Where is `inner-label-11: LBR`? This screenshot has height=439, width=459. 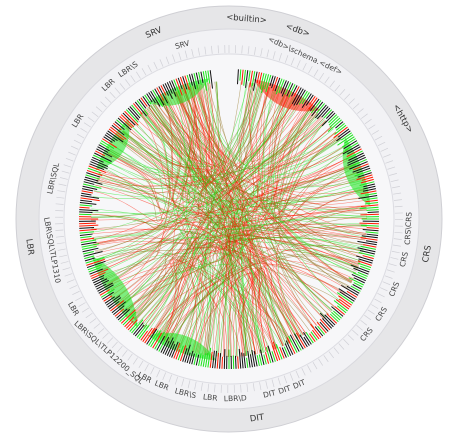
inner-label-11: LBR is located at coordinates (210, 397).